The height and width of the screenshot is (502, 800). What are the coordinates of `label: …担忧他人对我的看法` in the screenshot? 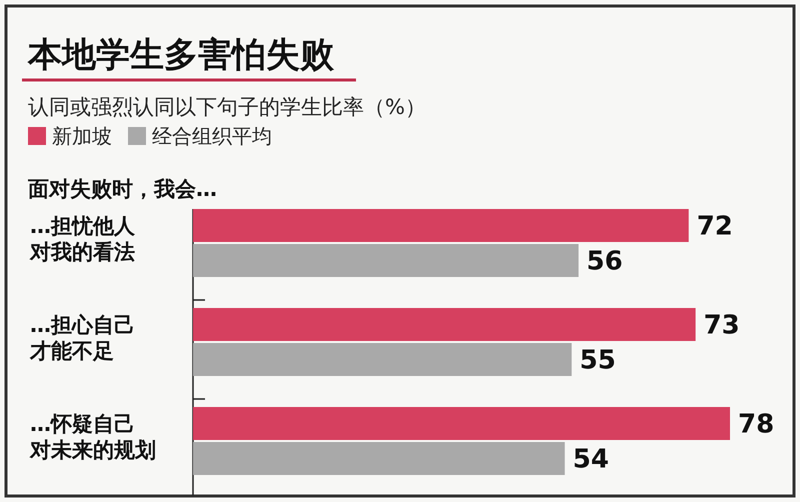 It's located at (82, 239).